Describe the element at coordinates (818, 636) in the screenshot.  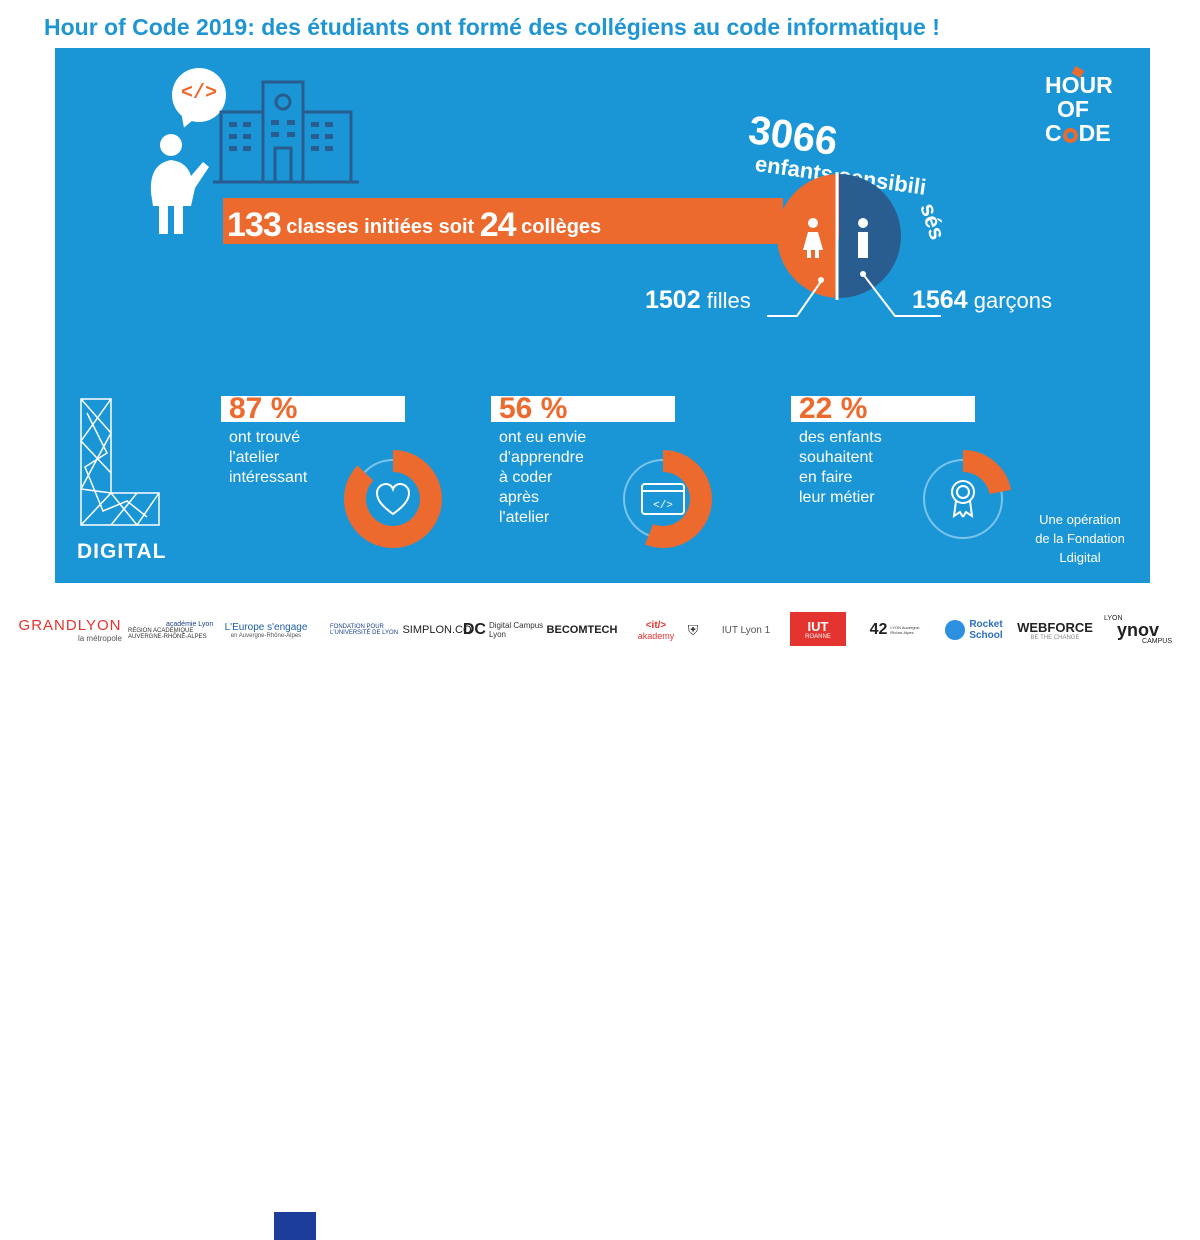
I see `partner-sub: ROANNE` at that location.